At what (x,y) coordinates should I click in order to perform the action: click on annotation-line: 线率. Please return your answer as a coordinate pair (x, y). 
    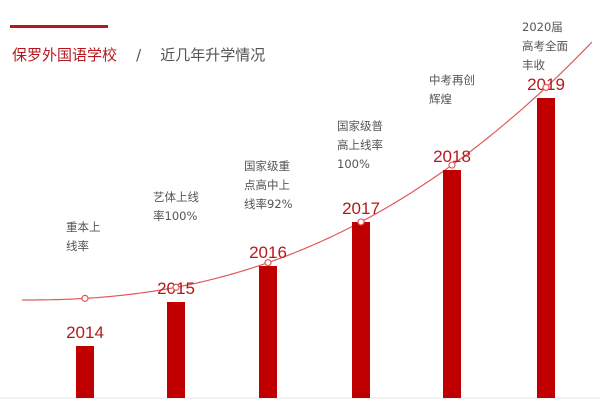
    Looking at the image, I should click on (77, 246).